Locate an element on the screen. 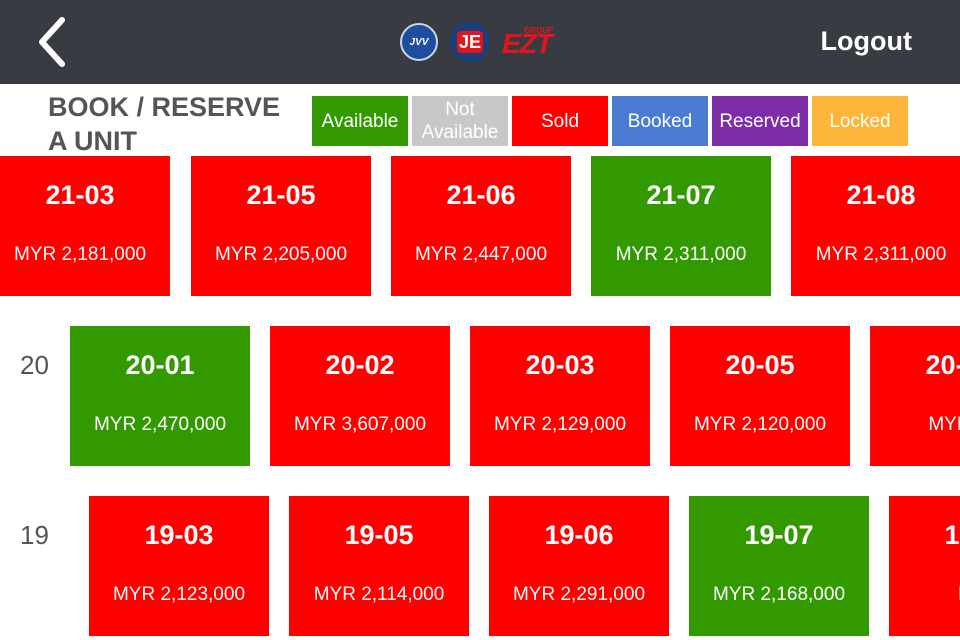  chevron-left-icon is located at coordinates (52, 42).